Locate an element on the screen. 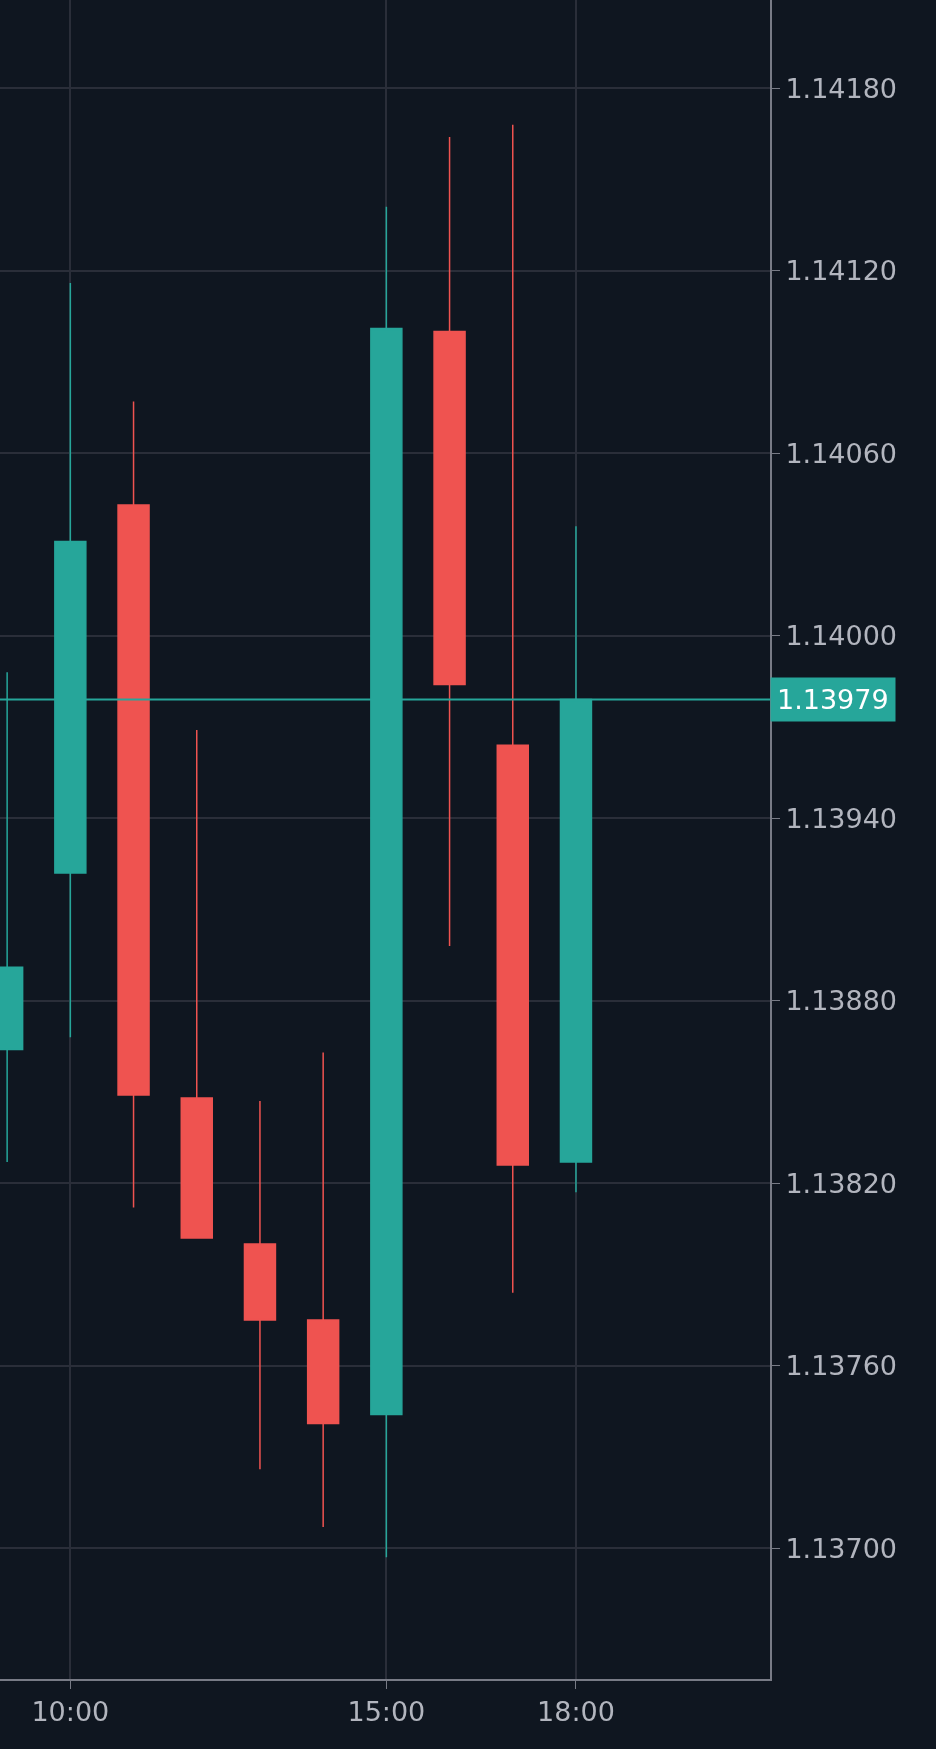 This screenshot has height=1749, width=936. y-tick-label: 1.14180 is located at coordinates (841, 88).